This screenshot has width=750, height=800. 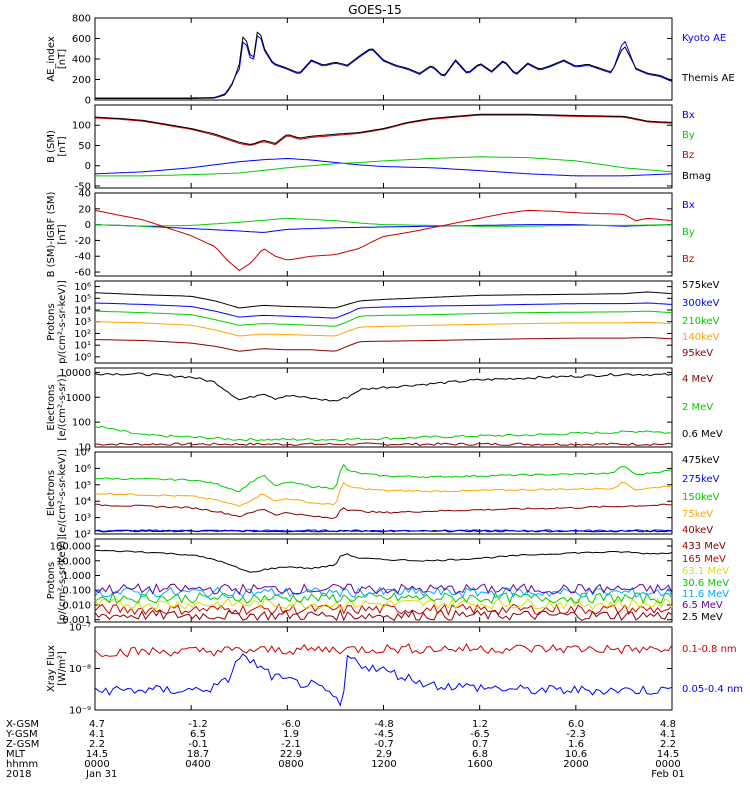 I want to click on series-6-5-mev, so click(x=383, y=589).